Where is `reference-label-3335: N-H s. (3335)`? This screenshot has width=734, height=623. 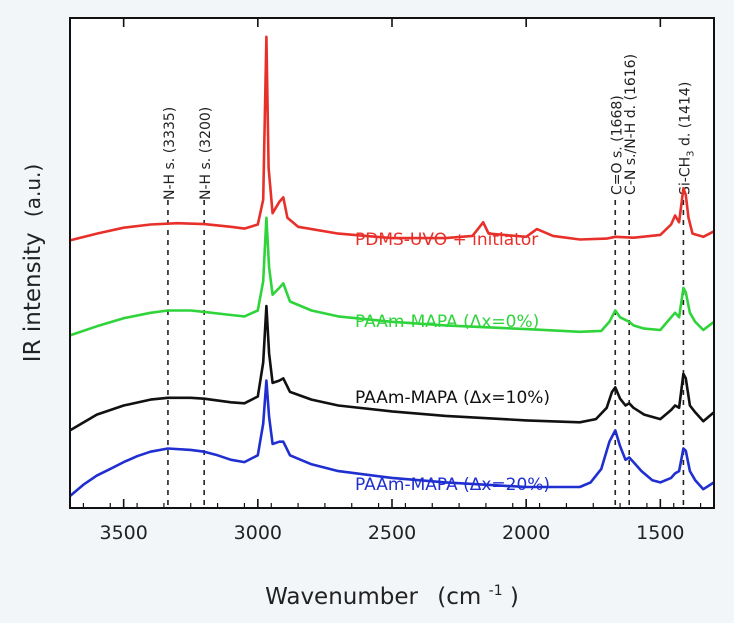
reference-label-3335: N-H s. (3335) is located at coordinates (170, 153).